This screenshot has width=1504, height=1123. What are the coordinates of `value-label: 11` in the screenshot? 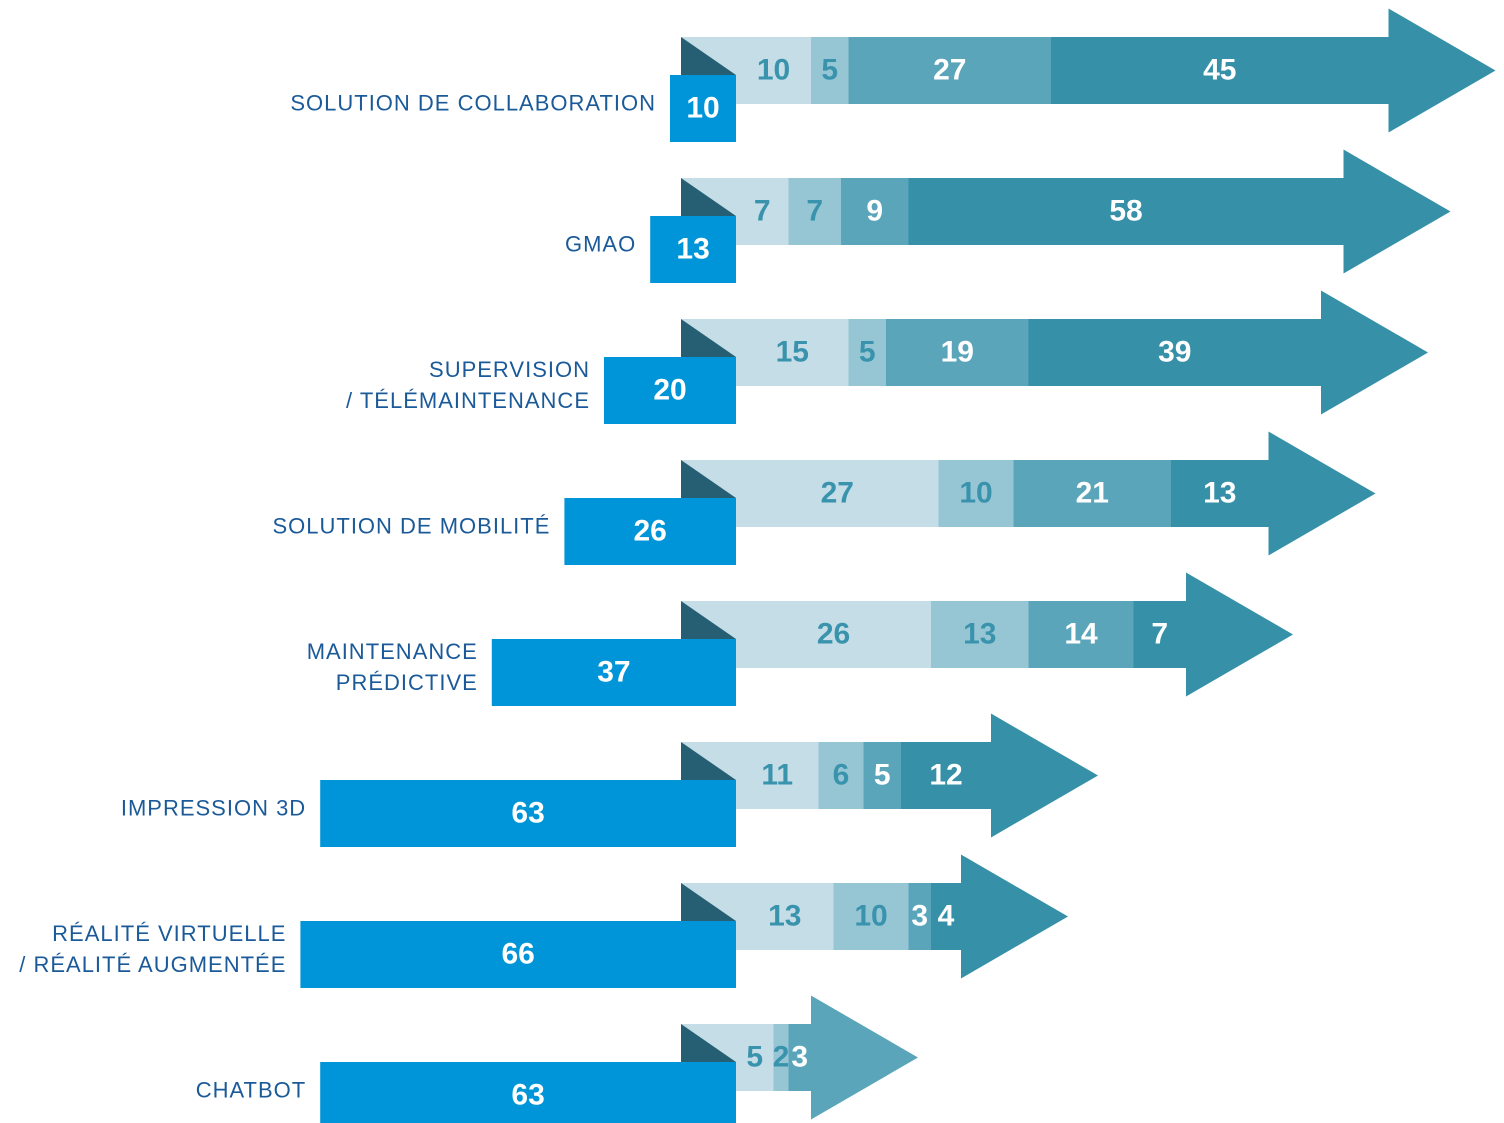 It's located at (777, 774).